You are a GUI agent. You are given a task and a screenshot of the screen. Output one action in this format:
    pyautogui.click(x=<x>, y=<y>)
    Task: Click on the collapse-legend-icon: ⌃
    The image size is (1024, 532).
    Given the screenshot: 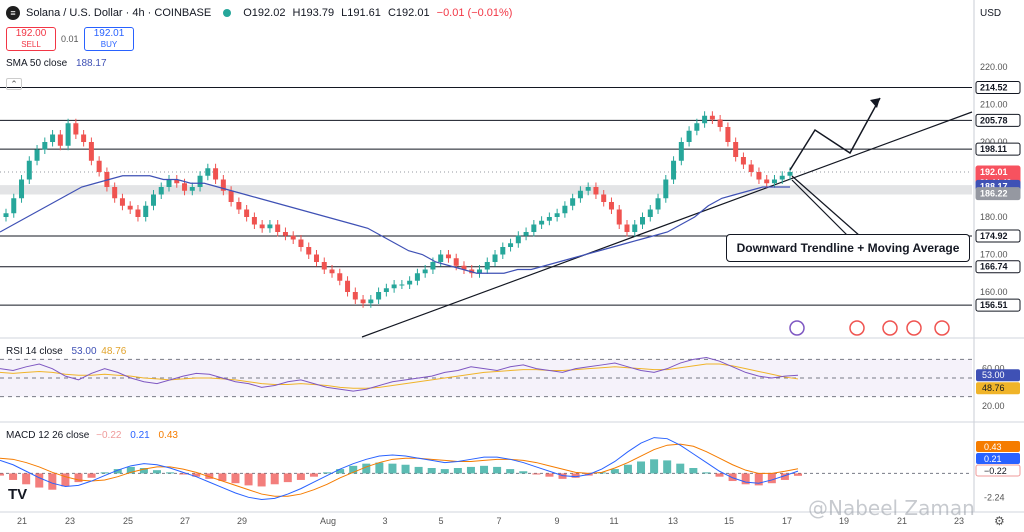 What is the action you would take?
    pyautogui.click(x=14, y=84)
    